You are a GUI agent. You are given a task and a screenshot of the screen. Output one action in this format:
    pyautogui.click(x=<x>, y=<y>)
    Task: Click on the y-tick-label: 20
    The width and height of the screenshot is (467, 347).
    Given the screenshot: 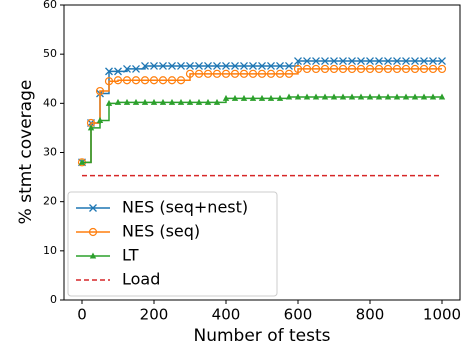 What is the action you would take?
    pyautogui.click(x=50, y=201)
    